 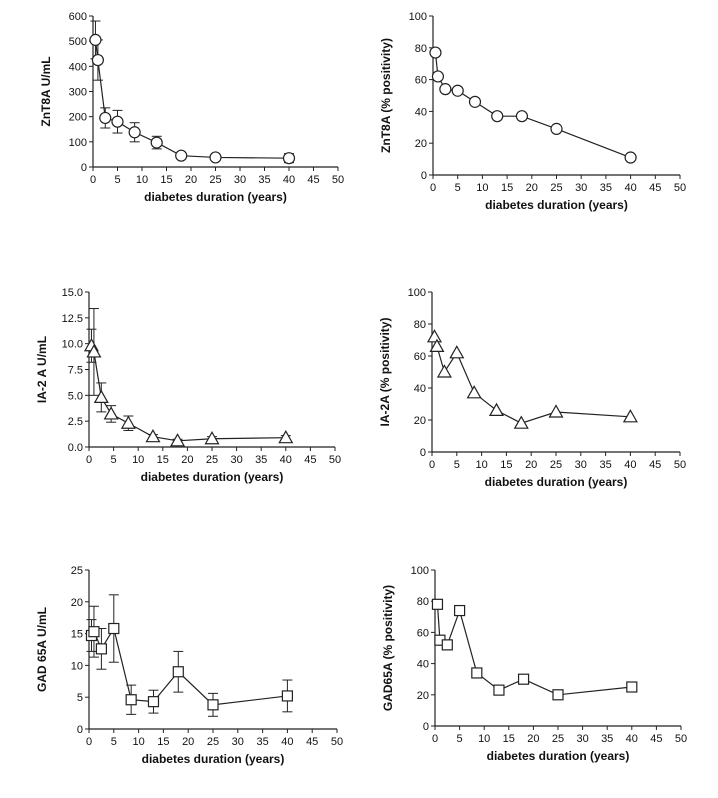 What do you see at coordinates (42, 369) in the screenshot?
I see `y-axis-title: IA-2 A U/mL` at bounding box center [42, 369].